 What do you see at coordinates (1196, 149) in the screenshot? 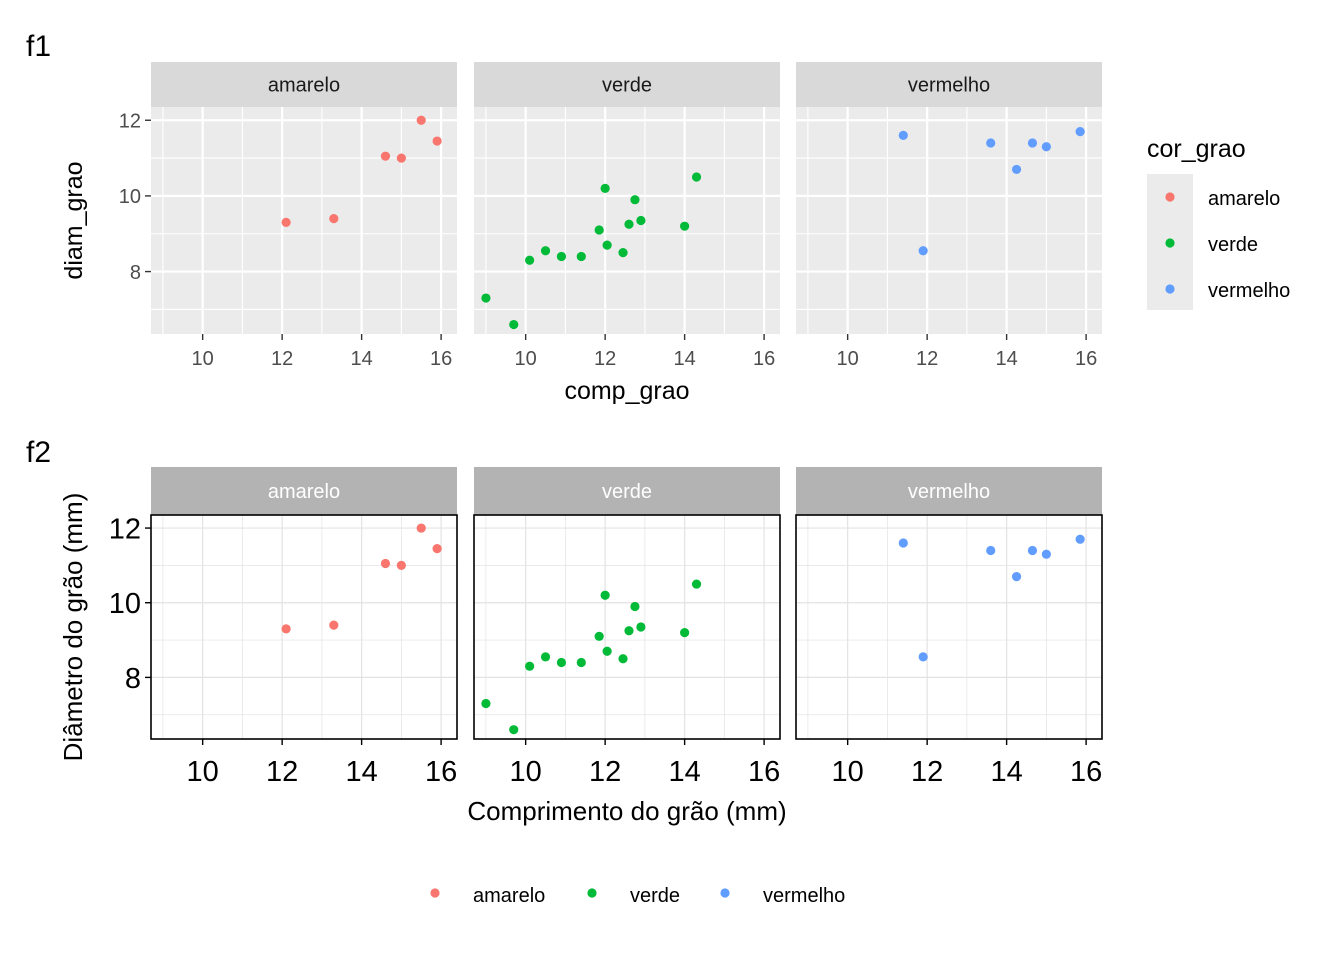
I see `legend-title: cor_grao` at bounding box center [1196, 149].